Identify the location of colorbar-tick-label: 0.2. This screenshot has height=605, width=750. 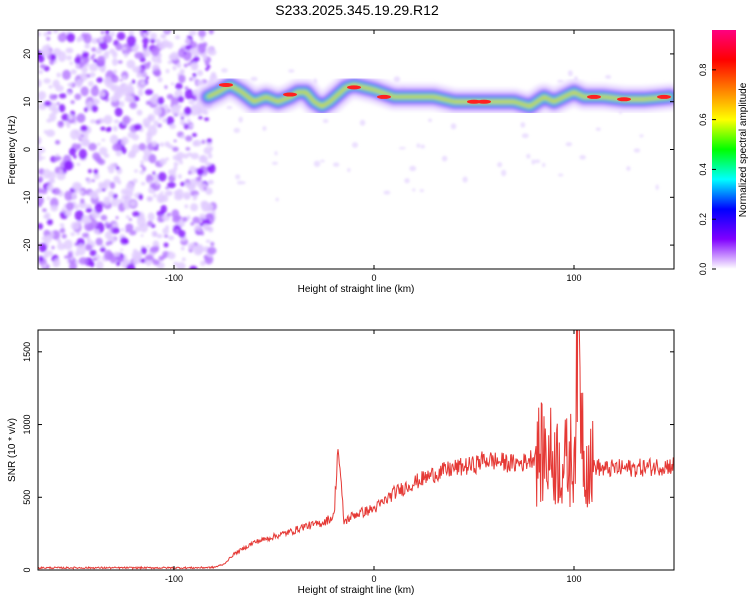
(703, 219).